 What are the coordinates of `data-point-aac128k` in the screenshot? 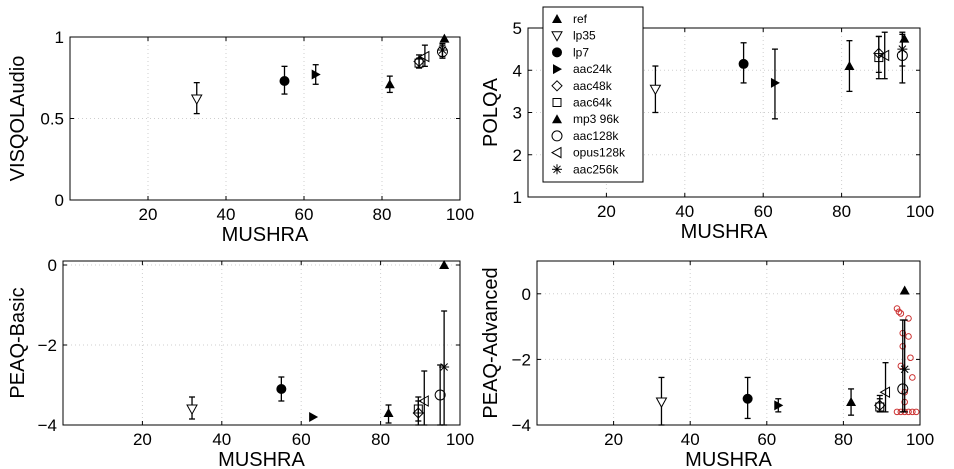 It's located at (440, 395).